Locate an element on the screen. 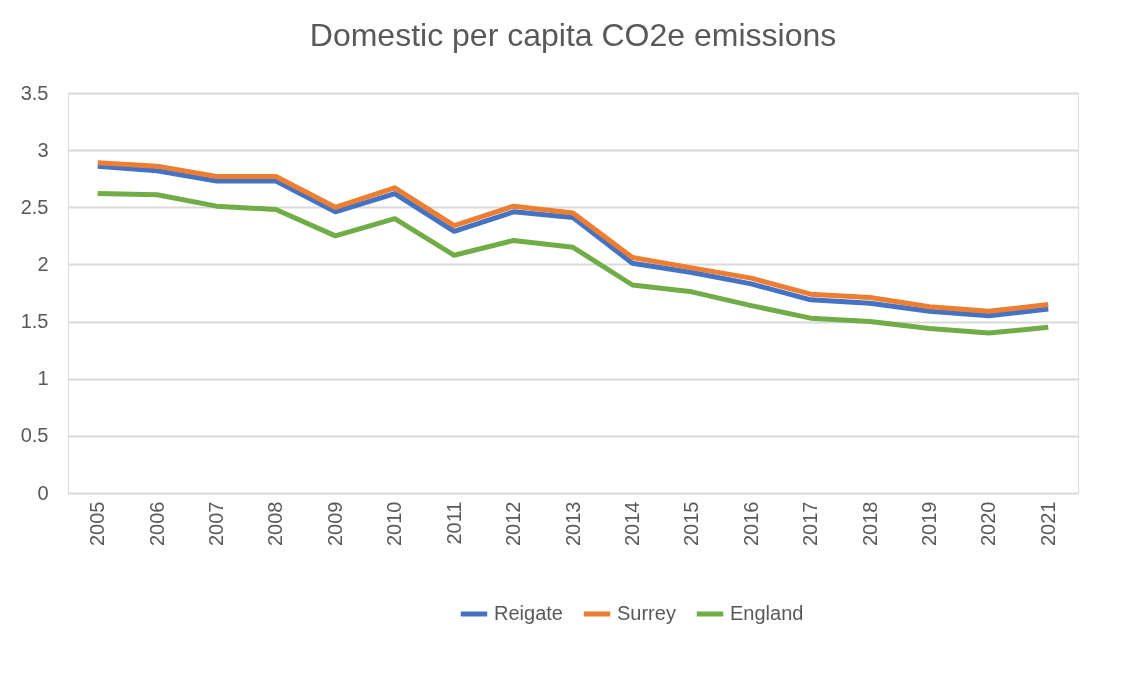 This screenshot has height=688, width=1132. x-tick-label: 2019 is located at coordinates (928, 523).